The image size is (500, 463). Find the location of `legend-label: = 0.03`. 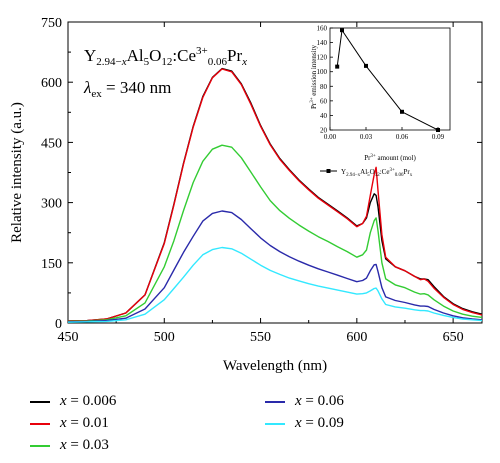

legend-label: = 0.03 is located at coordinates (87, 445).